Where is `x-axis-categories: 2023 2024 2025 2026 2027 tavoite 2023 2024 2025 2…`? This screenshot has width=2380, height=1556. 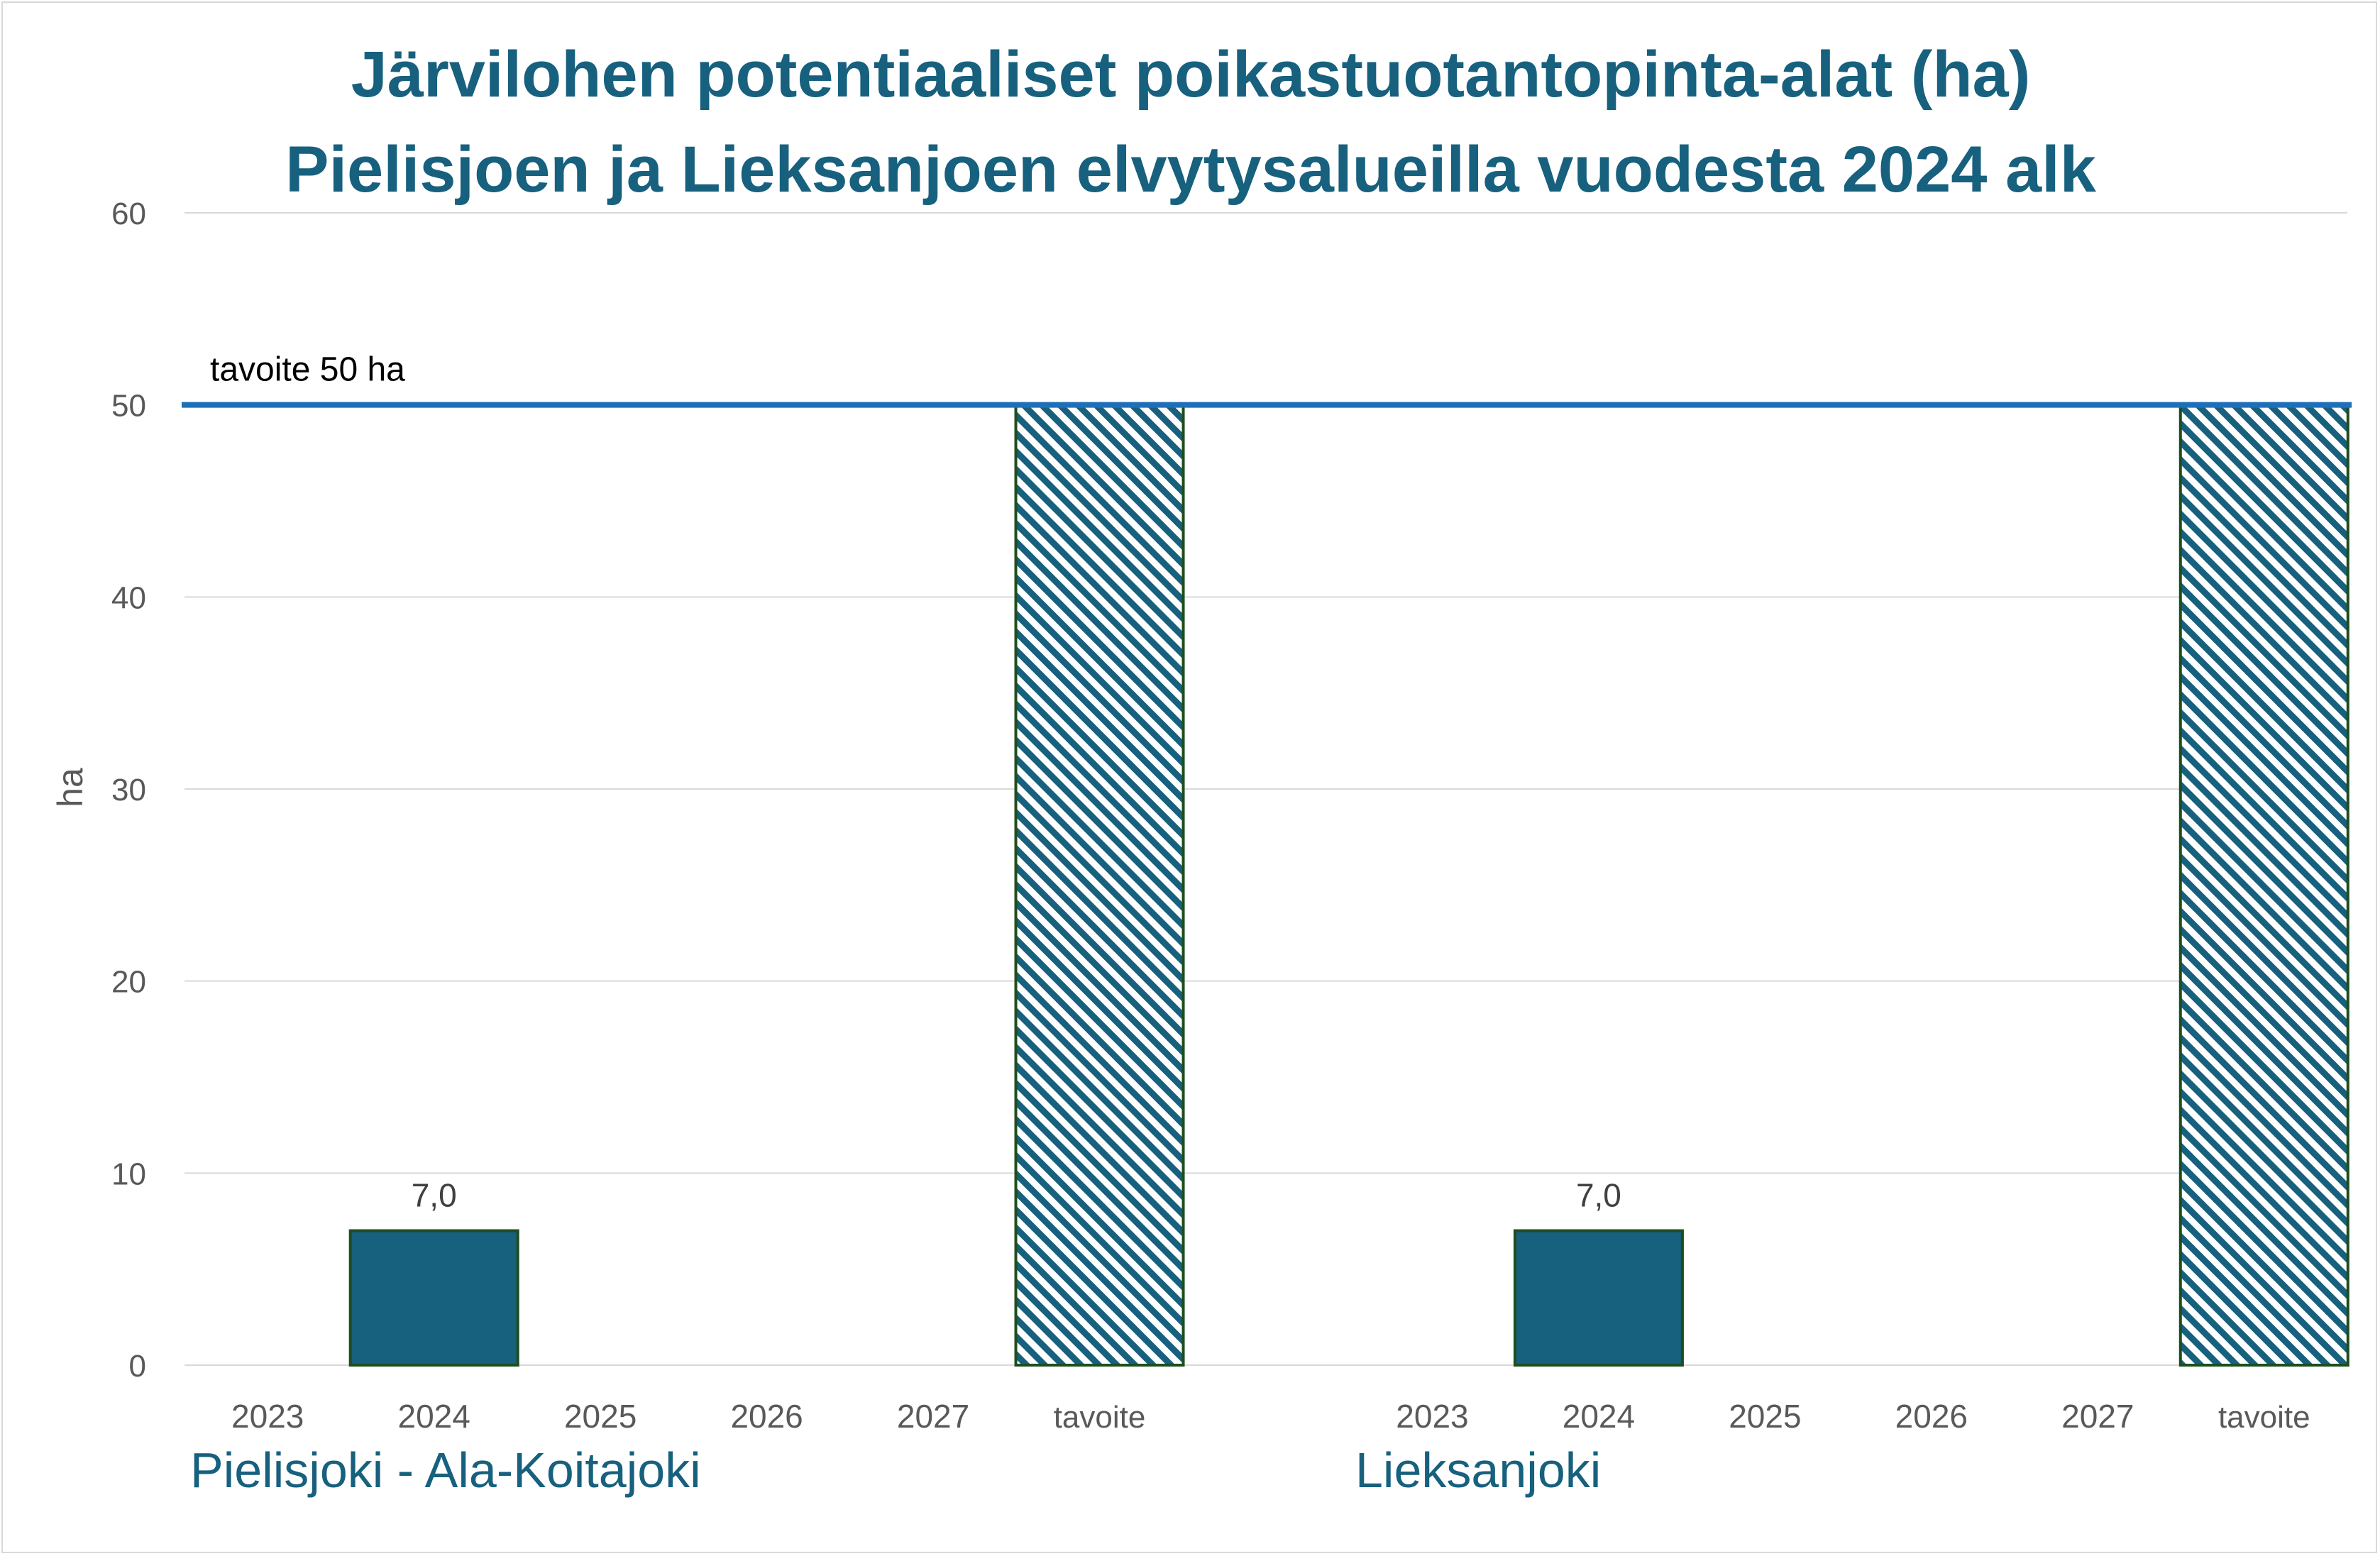
x-axis-categories: 2023 2024 2025 2026 2027 tavoite 2023 2024 2025 2… is located at coordinates (1270, 1416).